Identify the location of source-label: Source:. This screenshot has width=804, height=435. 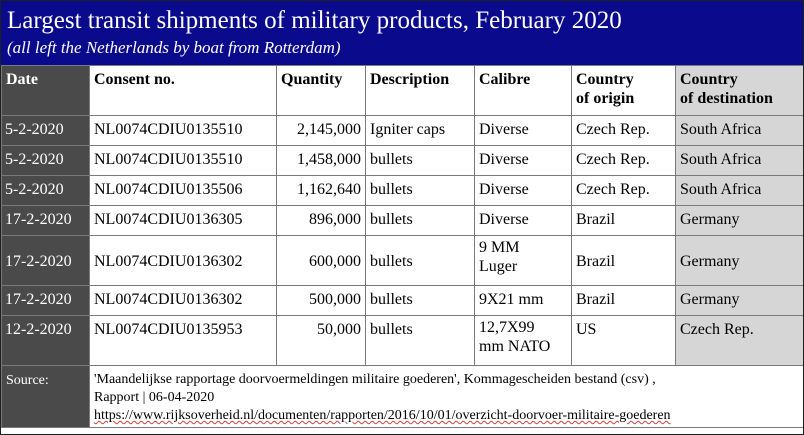
(45, 396).